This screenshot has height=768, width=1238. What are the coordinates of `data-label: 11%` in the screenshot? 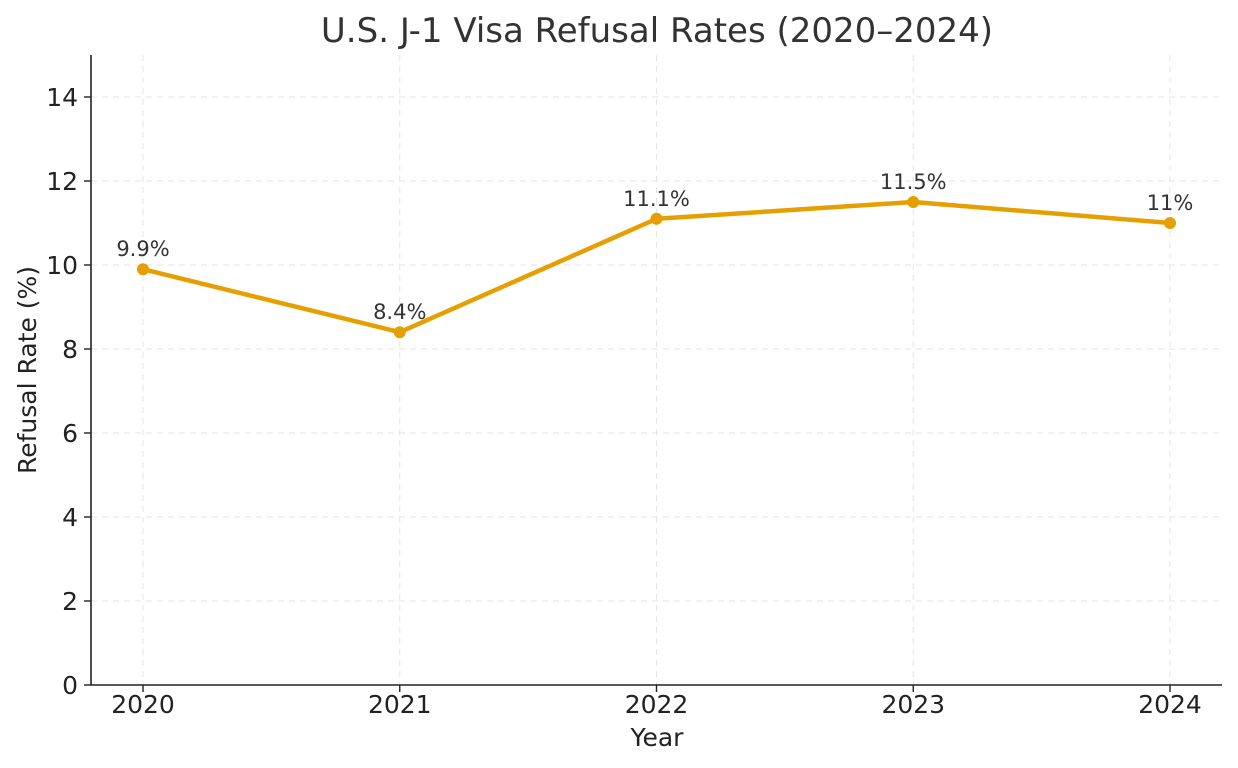 It's located at (1170, 203).